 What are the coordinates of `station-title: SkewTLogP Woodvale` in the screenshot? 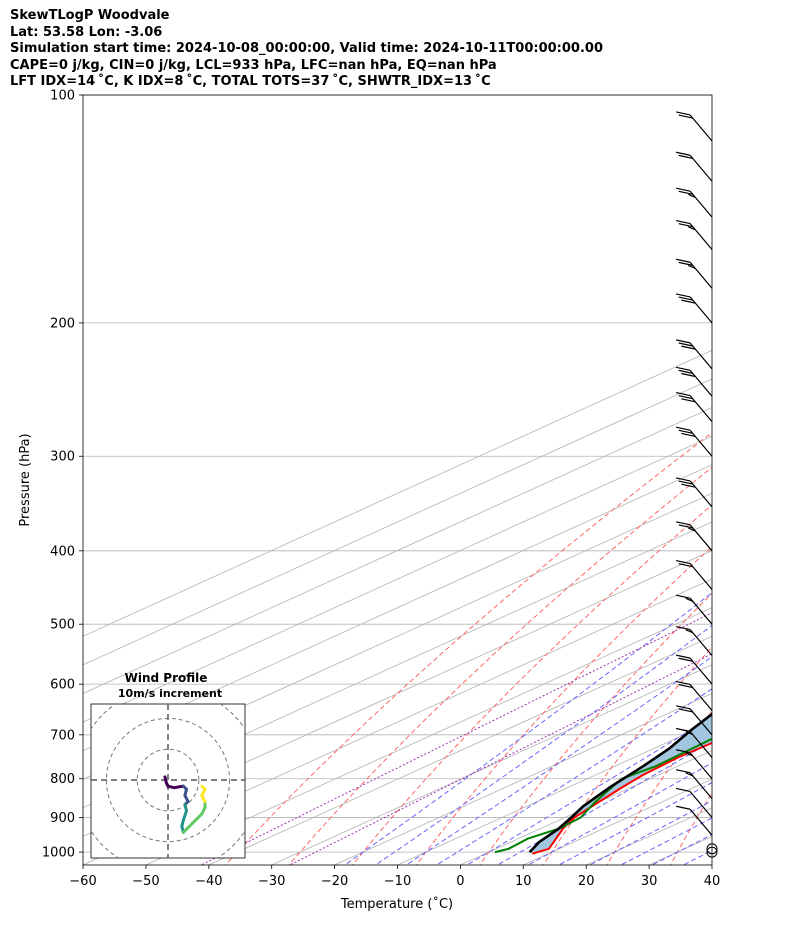 It's located at (90, 15).